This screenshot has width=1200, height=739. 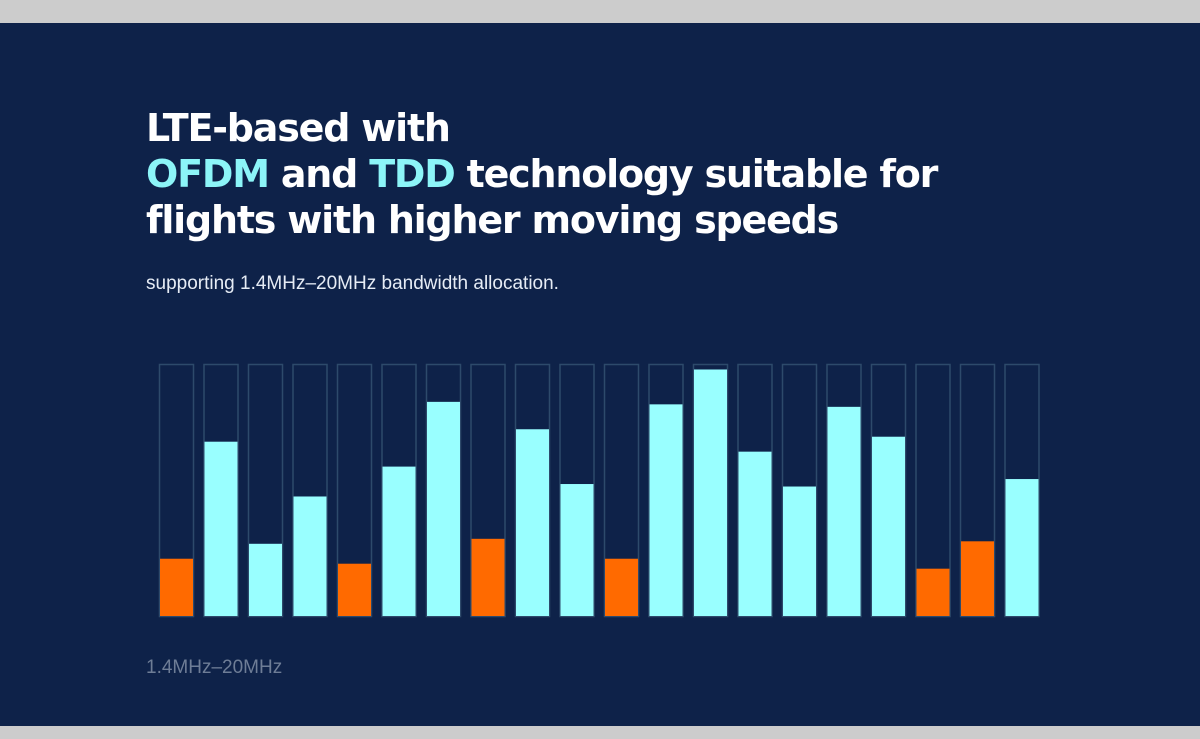 I want to click on headline-and: and, so click(x=319, y=174).